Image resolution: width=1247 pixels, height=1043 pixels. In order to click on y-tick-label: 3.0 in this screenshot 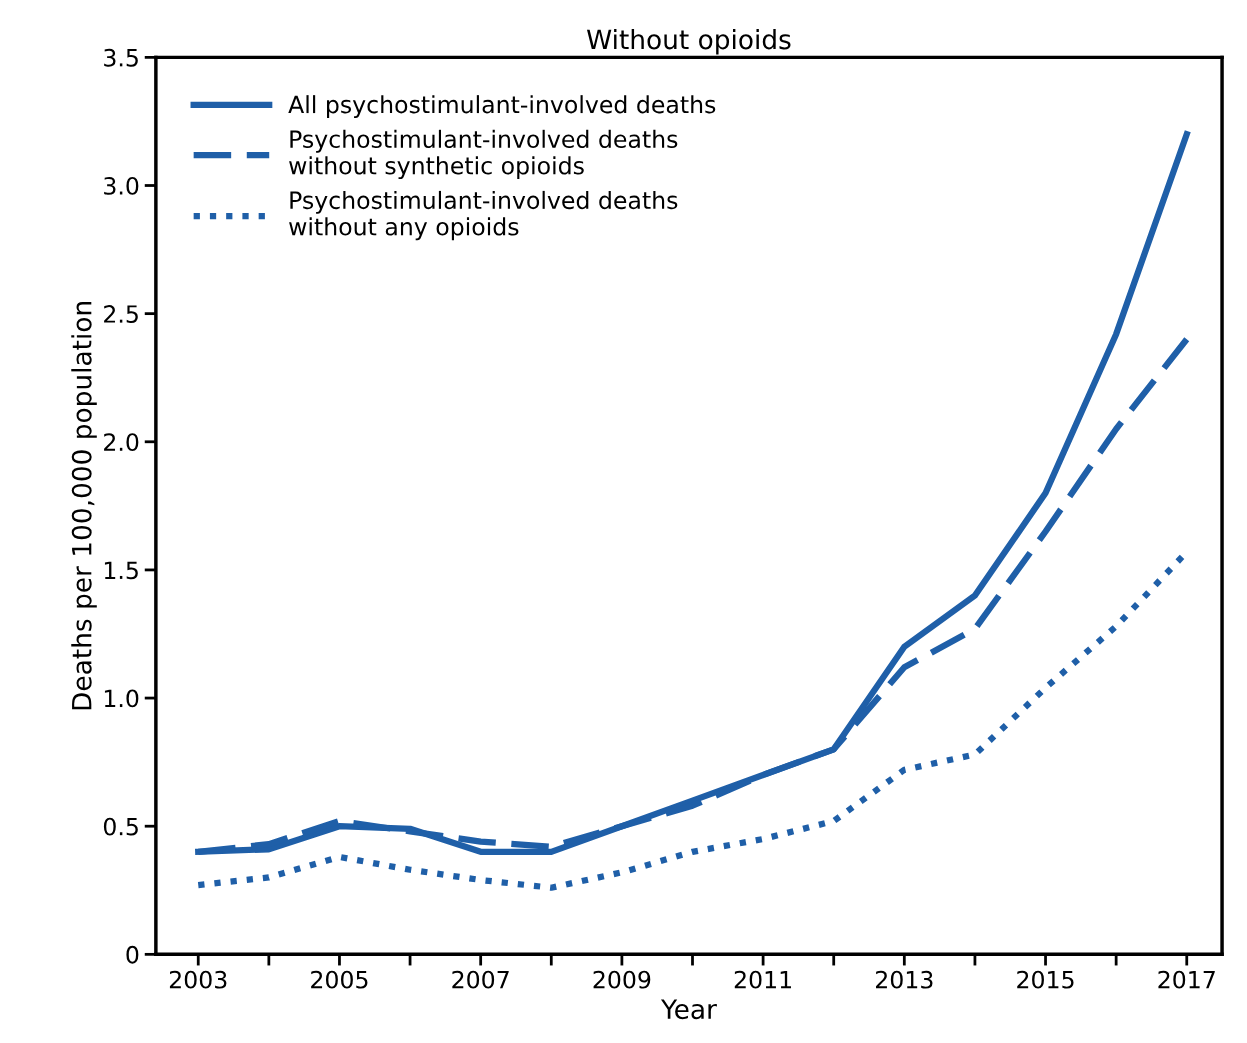, I will do `click(121, 185)`.